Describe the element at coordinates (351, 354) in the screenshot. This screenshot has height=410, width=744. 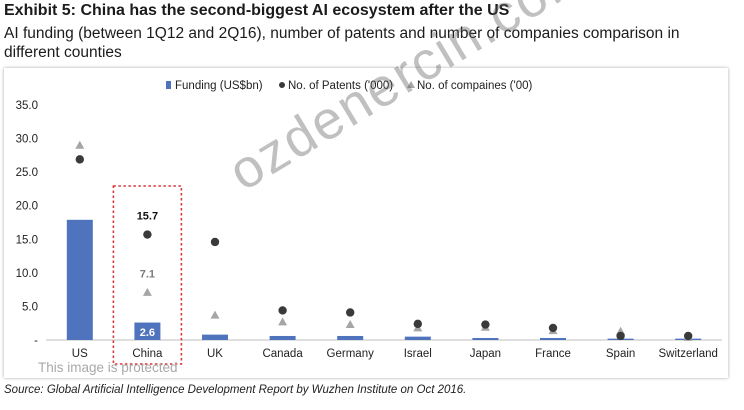
I see `x-tick-label: Germany` at that location.